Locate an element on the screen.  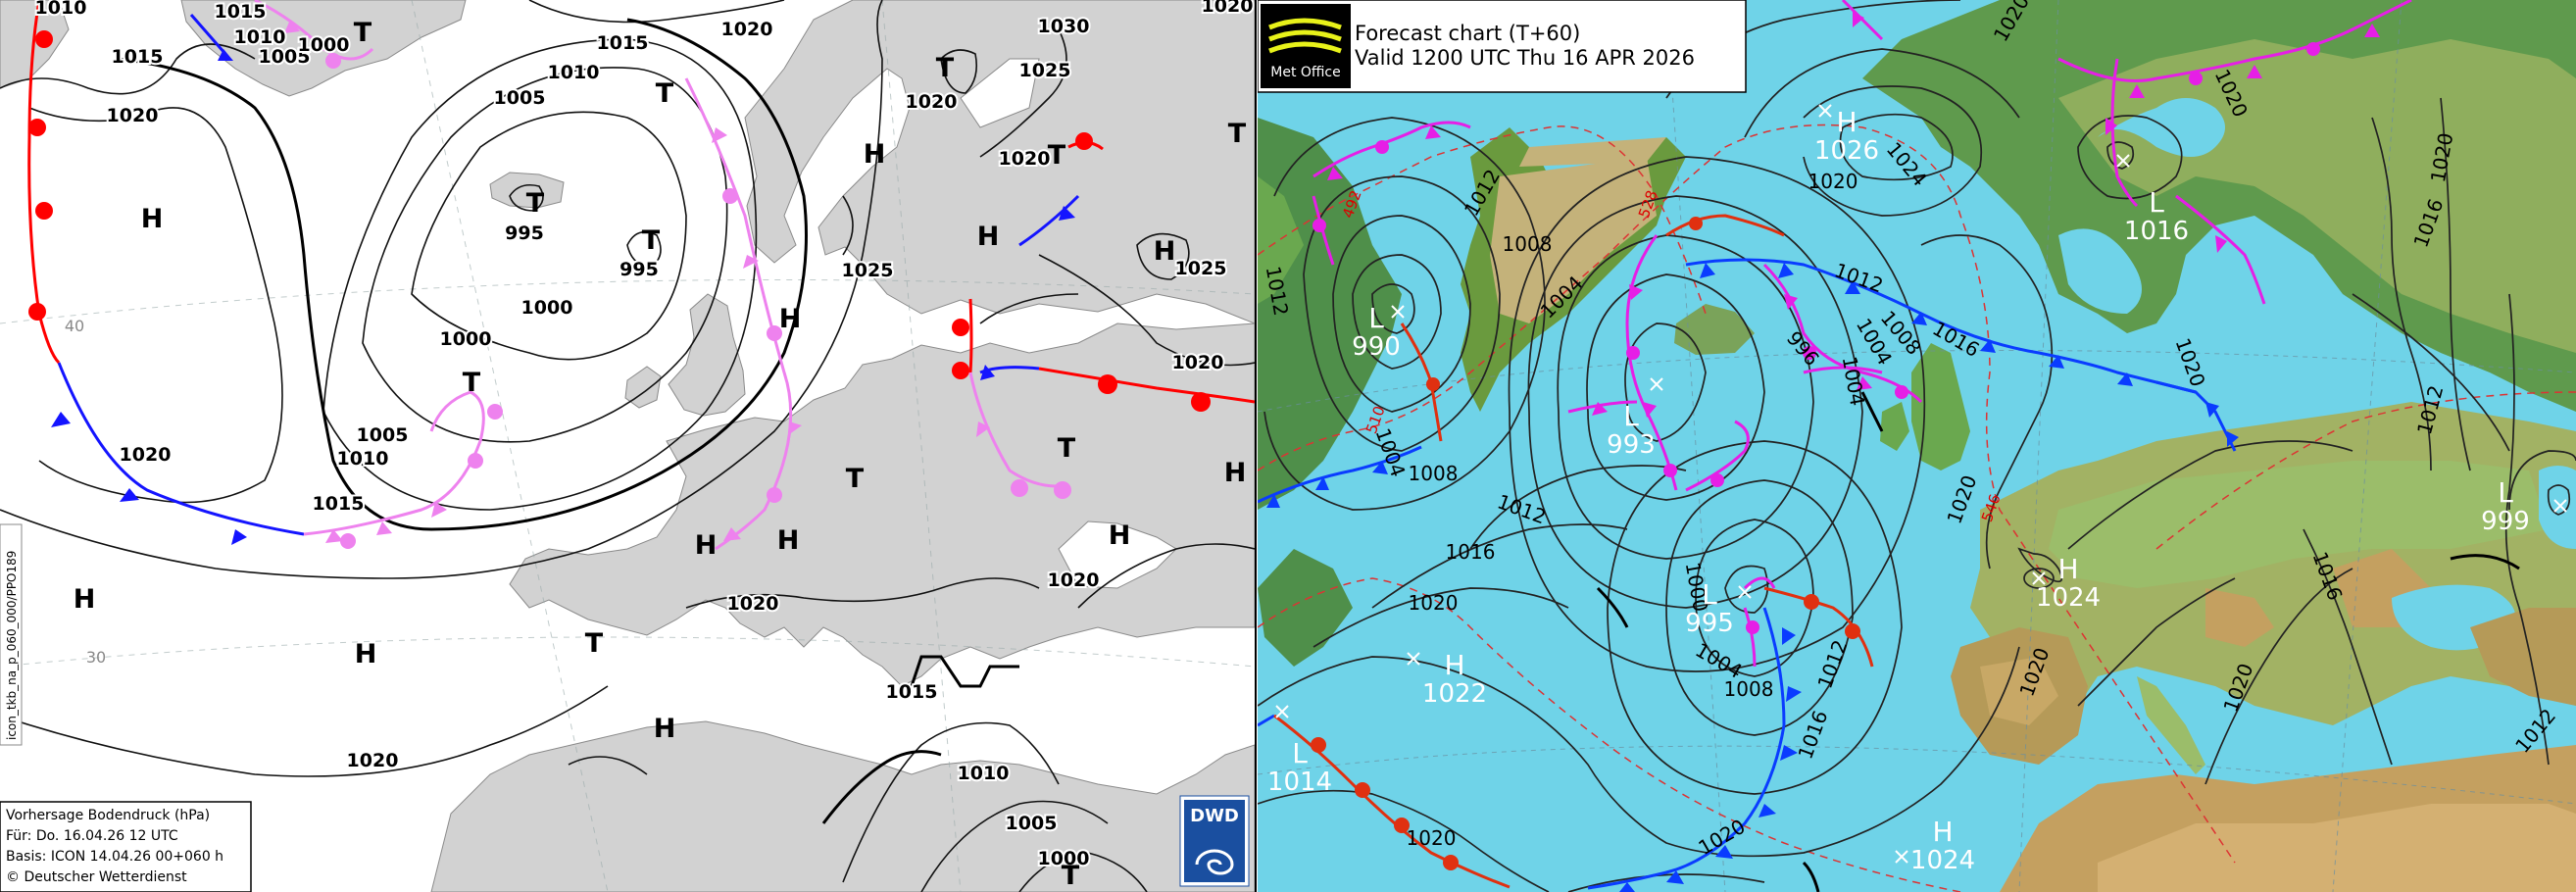
dwd-side-text-box: icon_tkb_na_p_060_000/PPO189 is located at coordinates (11, 634).